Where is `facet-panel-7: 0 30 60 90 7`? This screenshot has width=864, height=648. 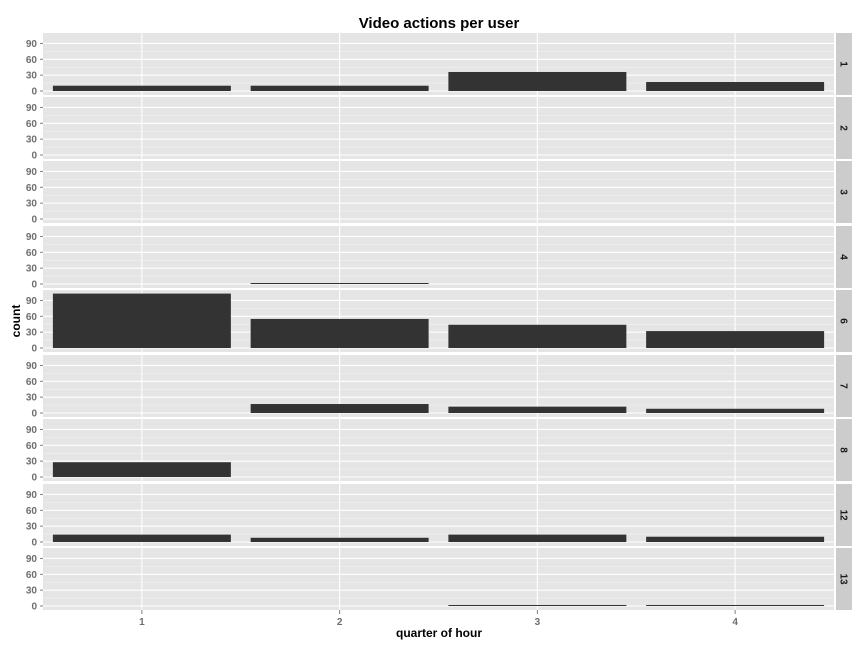
facet-panel-7: 0 30 60 90 7 is located at coordinates (439, 387).